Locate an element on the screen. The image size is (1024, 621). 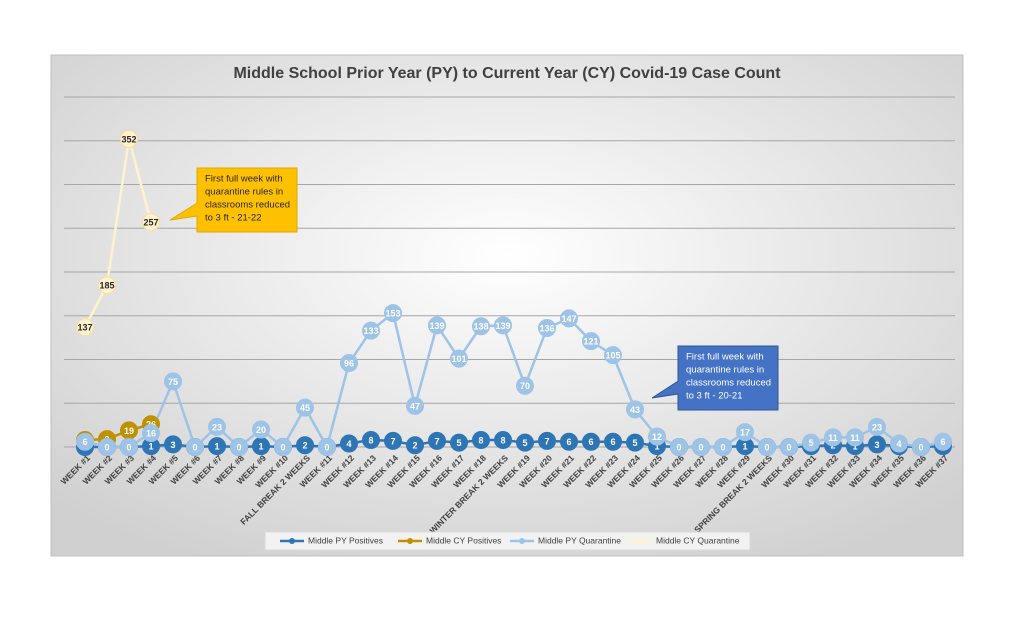
data-label: 2 is located at coordinates (414, 446).